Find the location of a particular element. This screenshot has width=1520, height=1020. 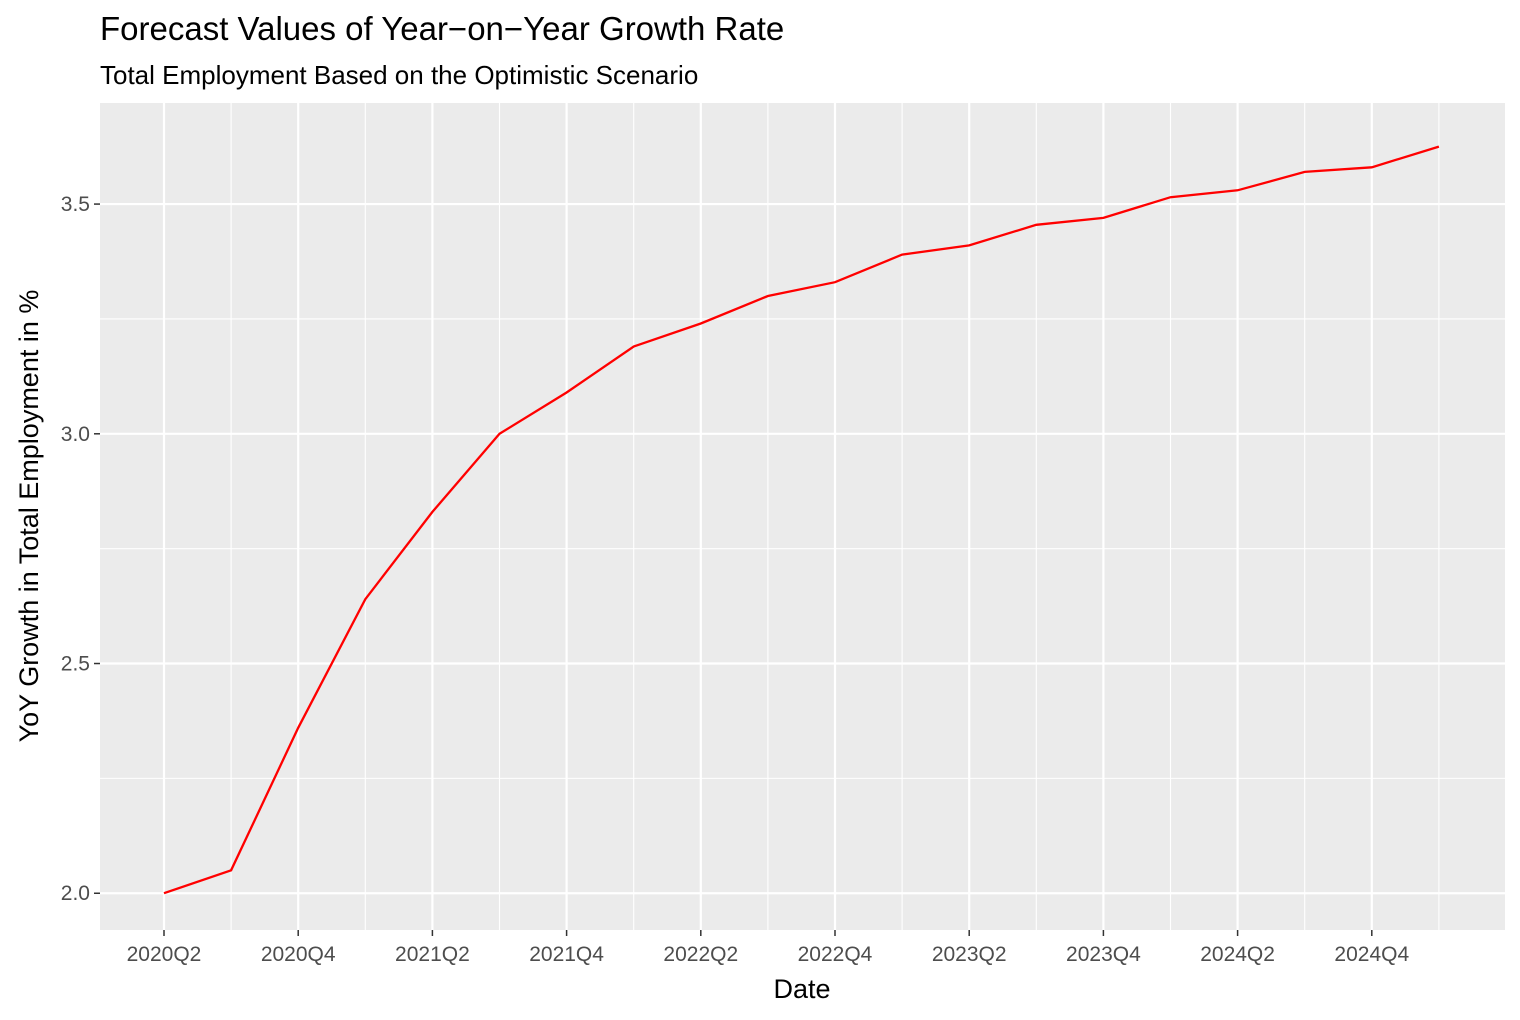

y-axis: 2.0 2.5 3.0 3.5 is located at coordinates (80, 549).